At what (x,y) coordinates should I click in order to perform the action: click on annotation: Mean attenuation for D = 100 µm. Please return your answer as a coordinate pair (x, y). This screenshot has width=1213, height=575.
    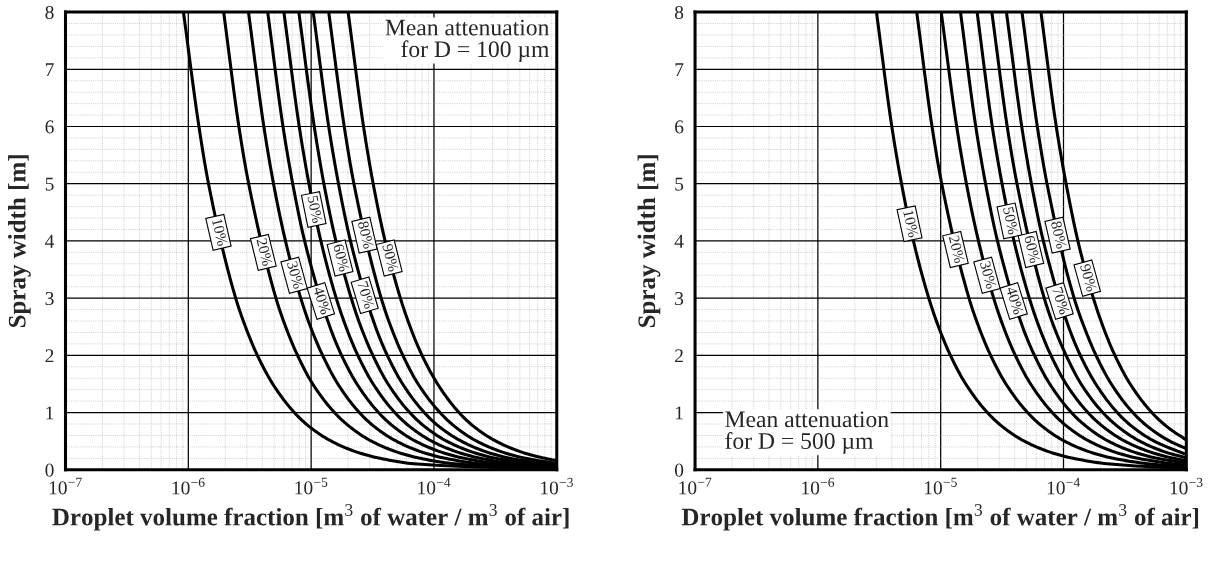
    Looking at the image, I should click on (467, 40).